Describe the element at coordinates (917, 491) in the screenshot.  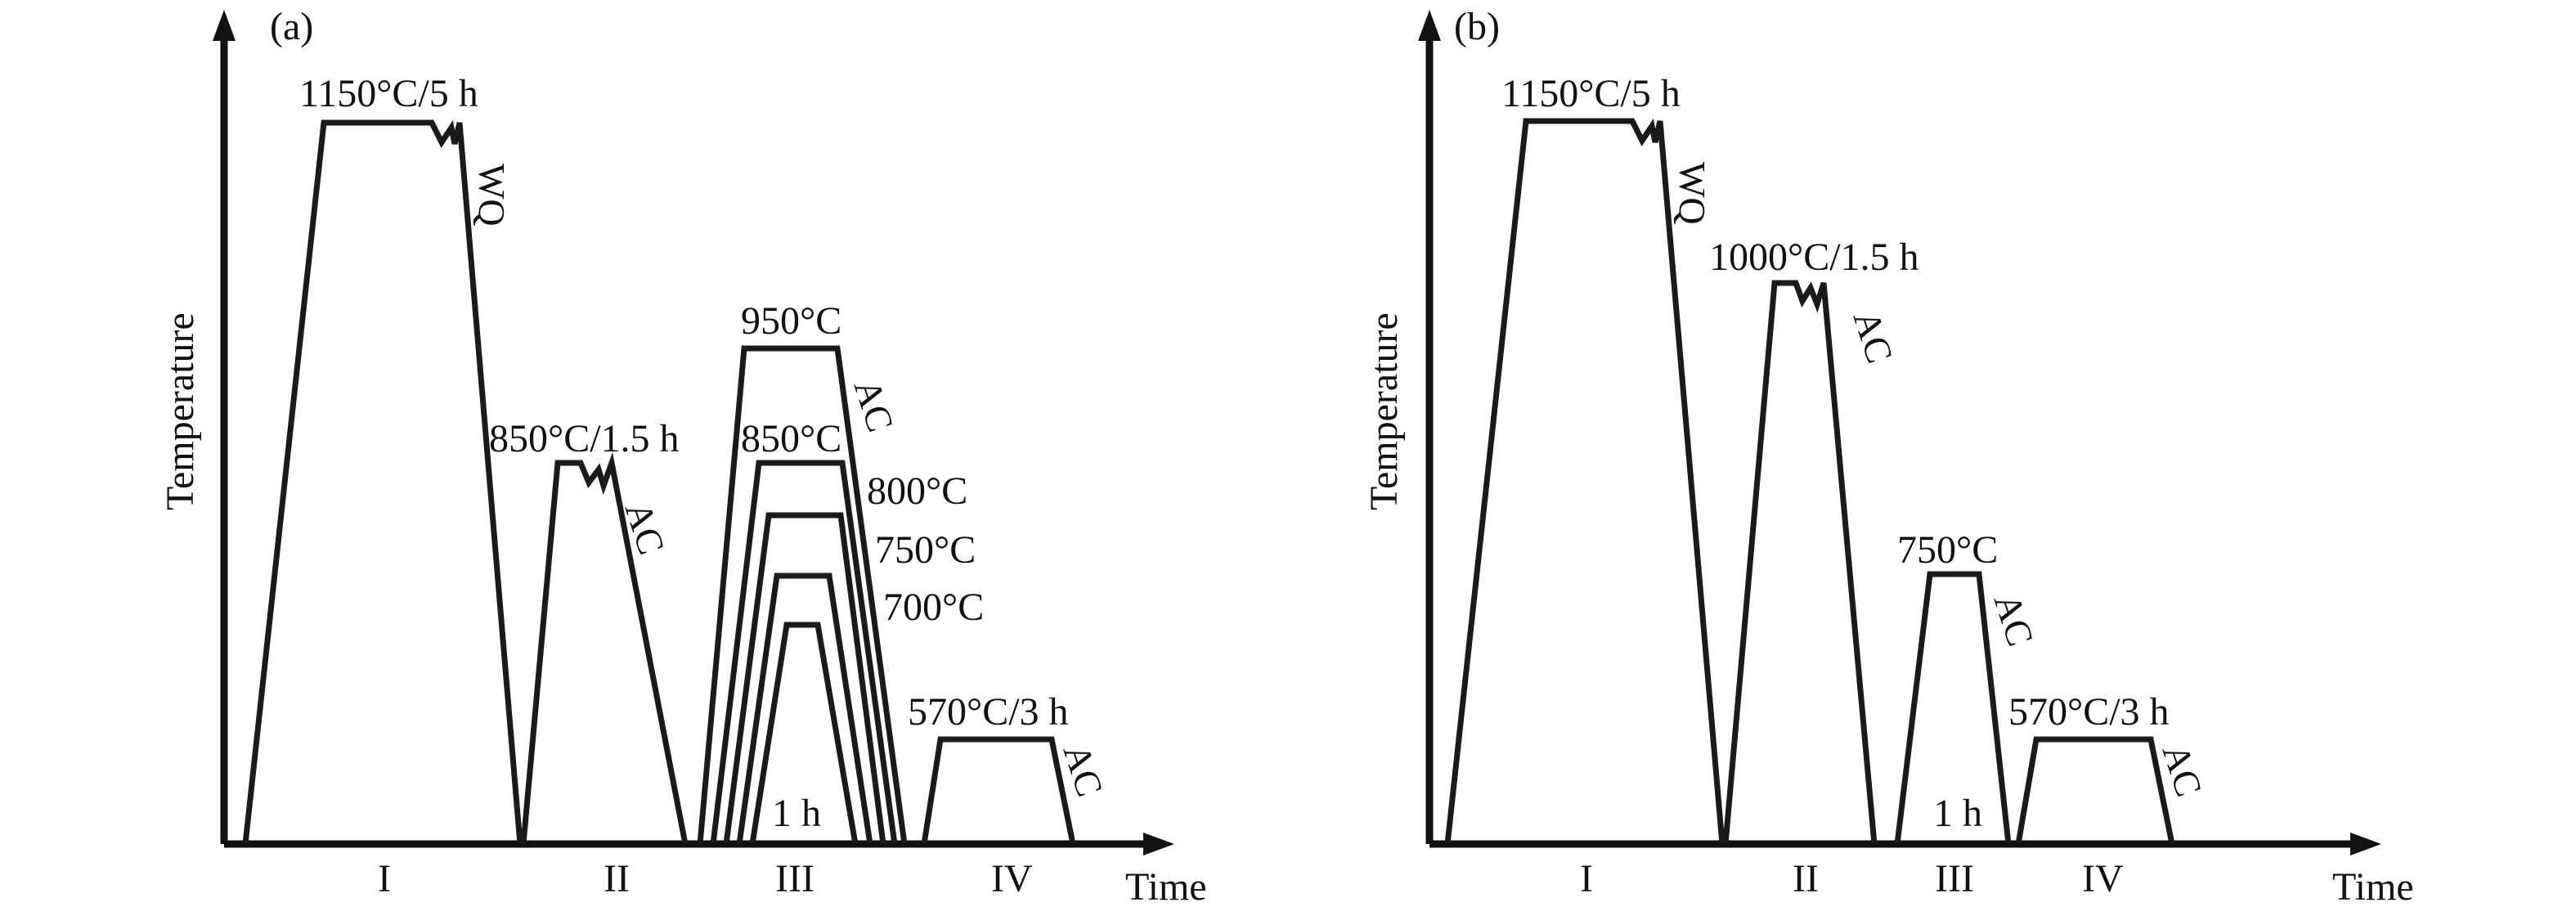
I see `step3-temp-800-a: 800°C` at that location.